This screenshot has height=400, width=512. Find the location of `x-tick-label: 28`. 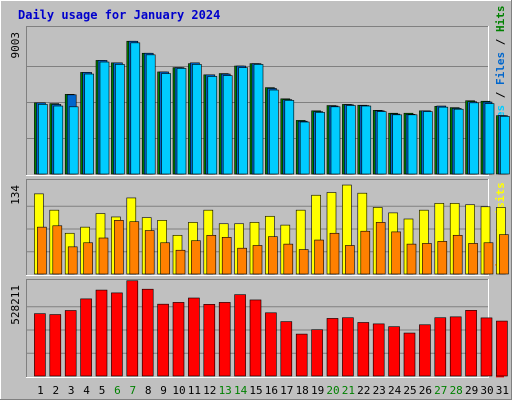

x-tick-label: 28 is located at coordinates (456, 390).